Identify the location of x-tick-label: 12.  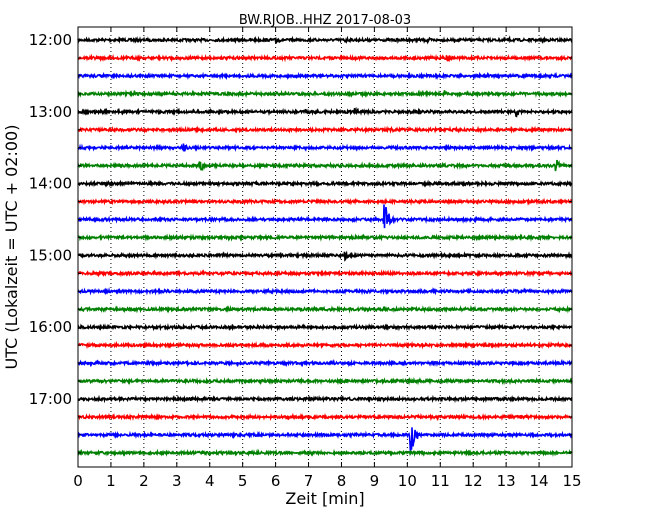
(473, 481).